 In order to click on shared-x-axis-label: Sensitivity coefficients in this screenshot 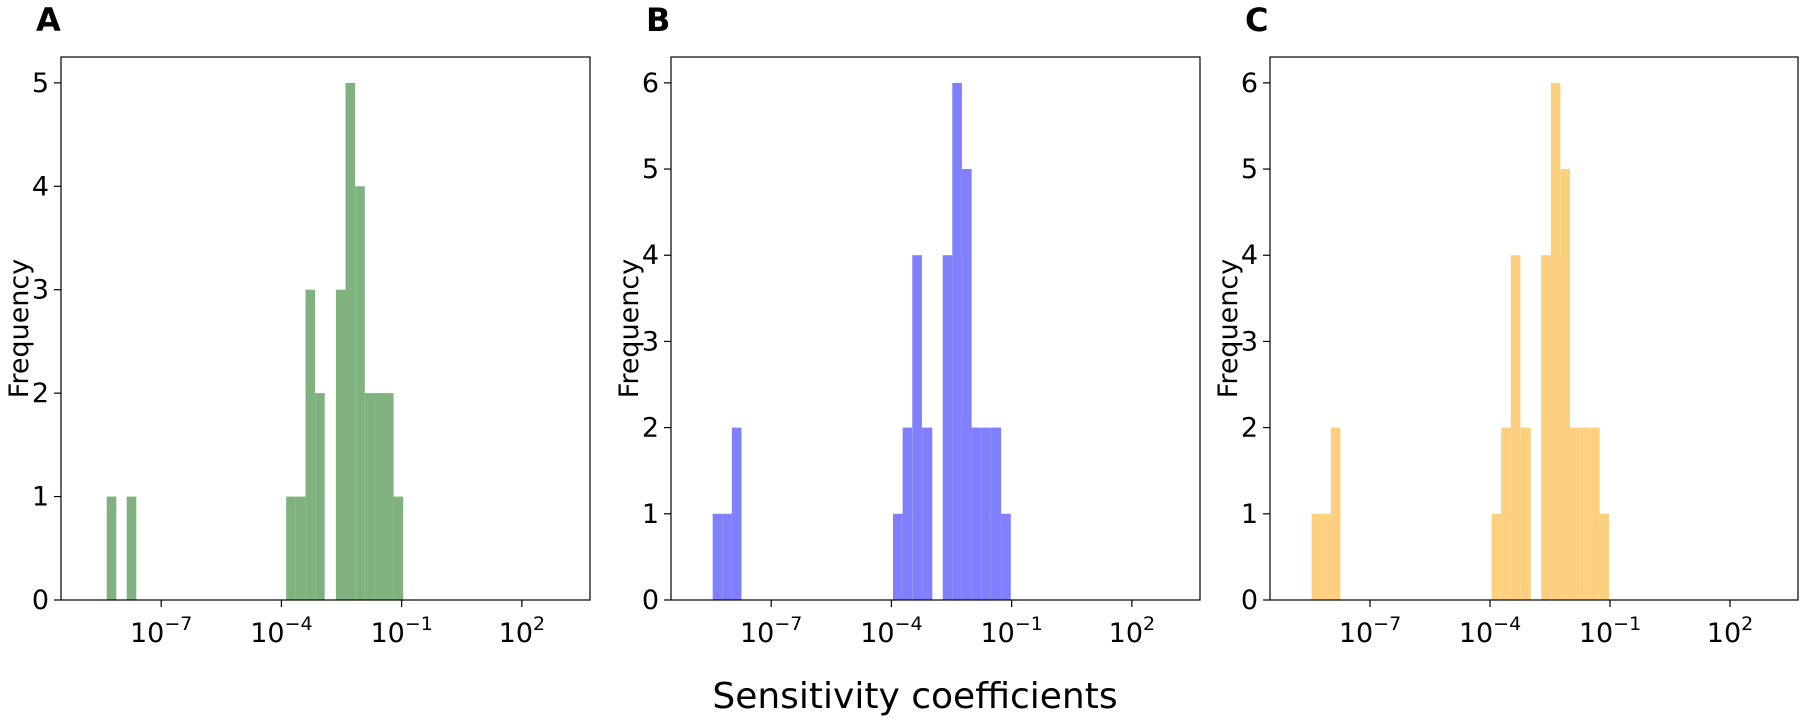, I will do `click(914, 696)`.